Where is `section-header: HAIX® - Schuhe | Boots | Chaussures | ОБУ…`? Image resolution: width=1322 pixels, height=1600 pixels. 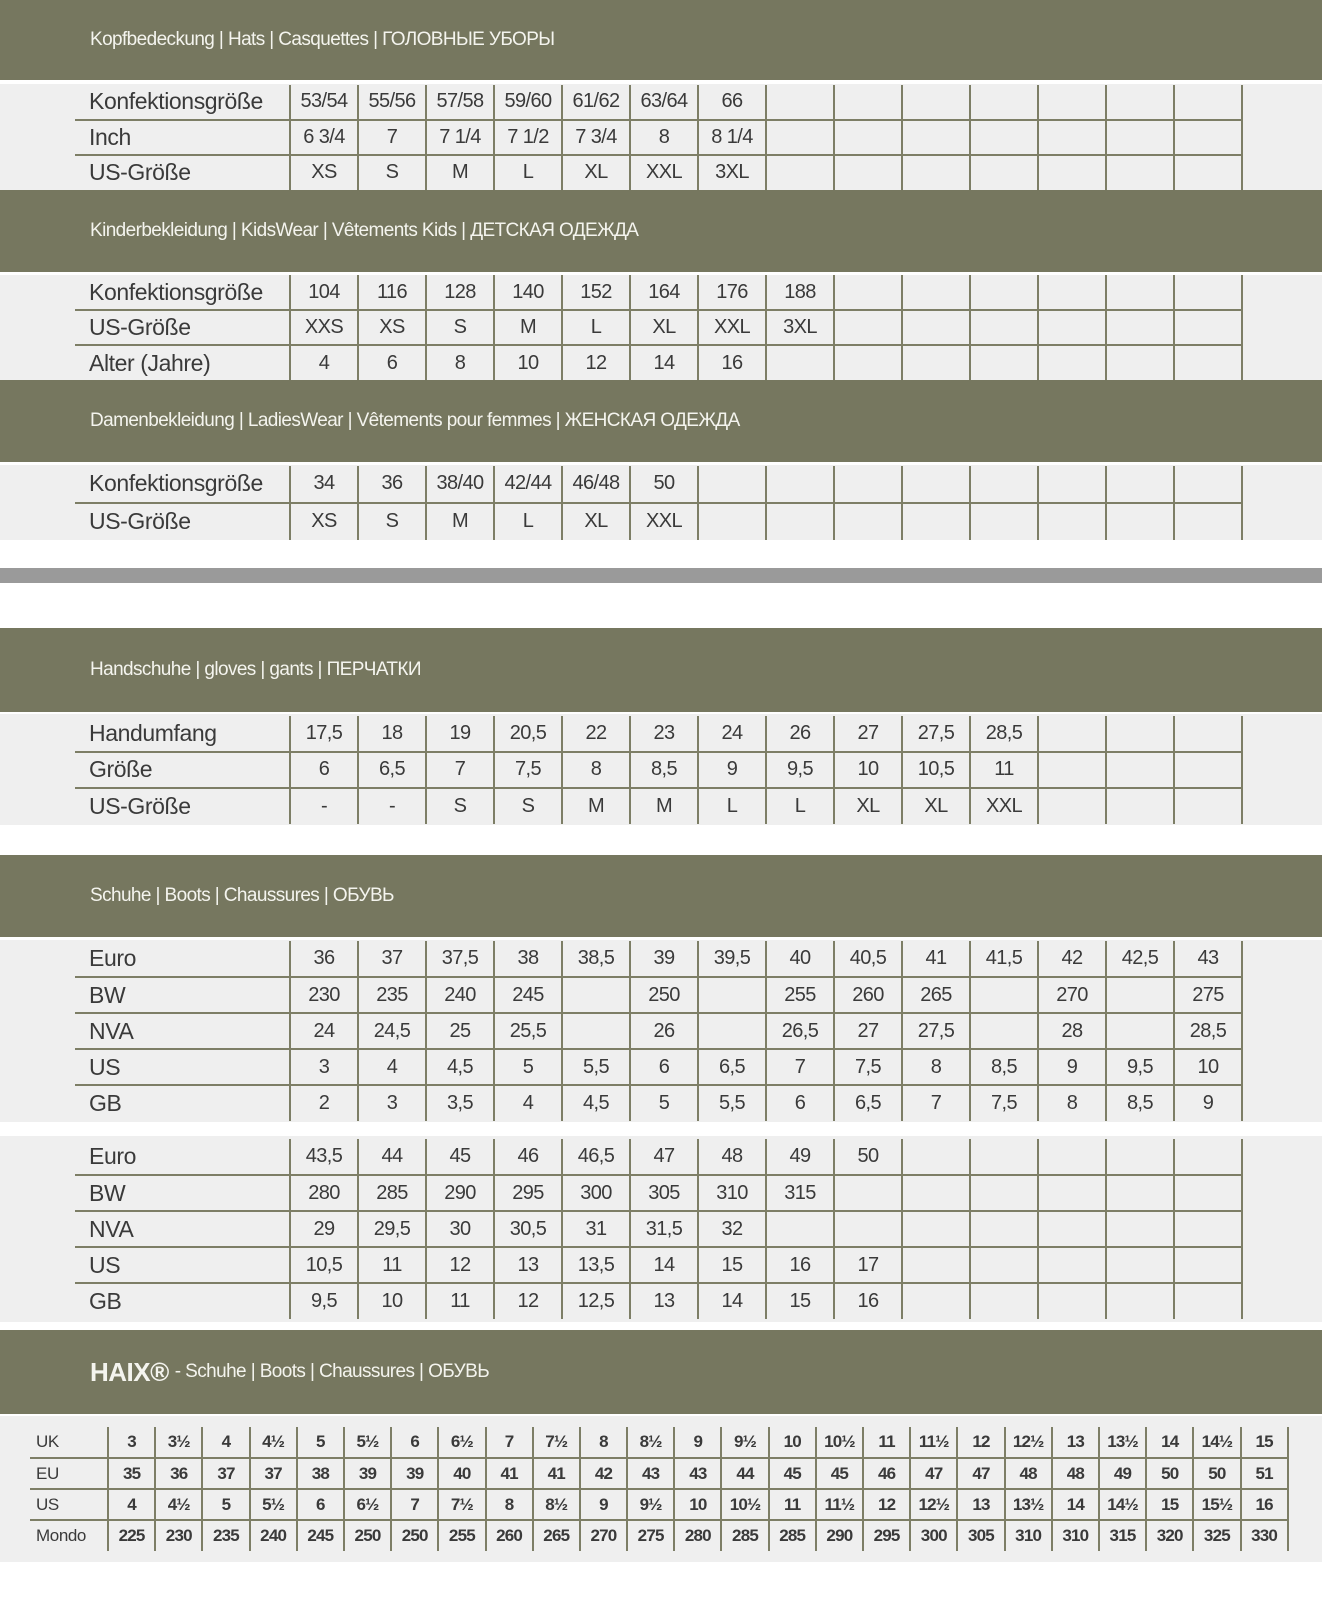 section-header: HAIX® - Schuhe | Boots | Chaussures | ОБУ… is located at coordinates (661, 1372).